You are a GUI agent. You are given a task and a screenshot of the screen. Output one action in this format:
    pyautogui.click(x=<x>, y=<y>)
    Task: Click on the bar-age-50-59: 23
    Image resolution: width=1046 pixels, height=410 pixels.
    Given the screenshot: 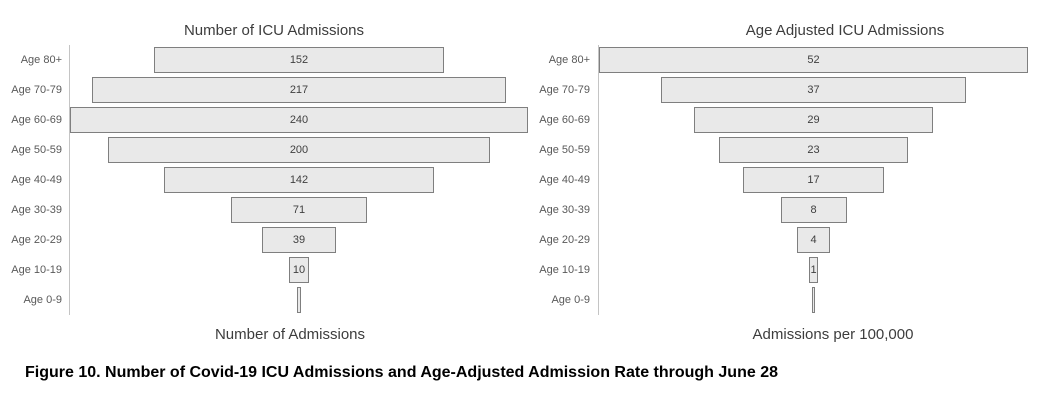 What is the action you would take?
    pyautogui.click(x=813, y=150)
    